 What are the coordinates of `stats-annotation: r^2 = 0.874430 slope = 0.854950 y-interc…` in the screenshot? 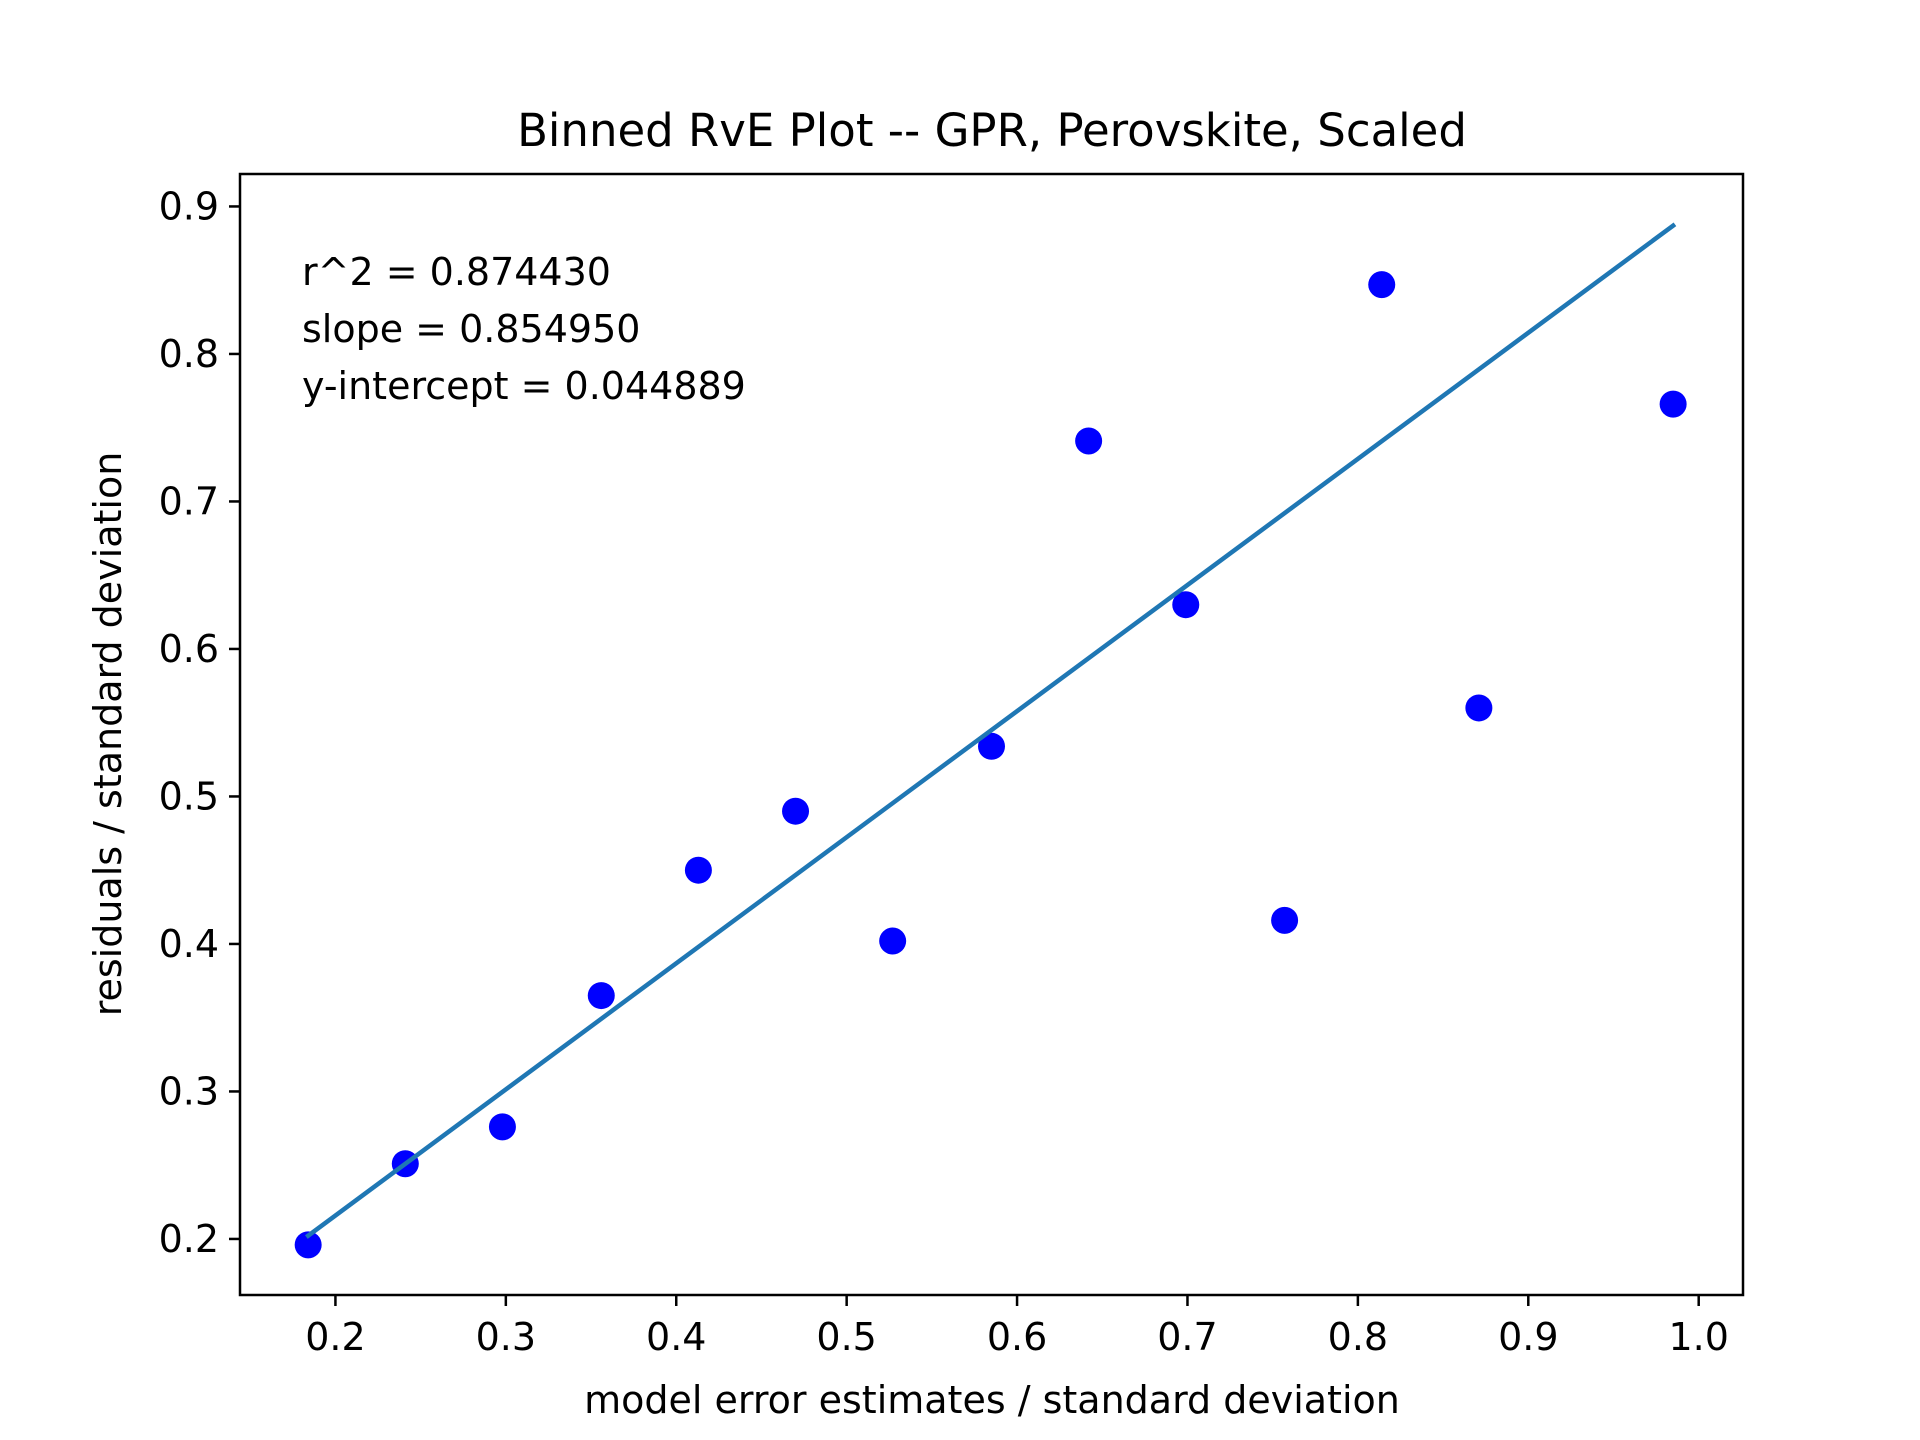 It's located at (524, 329).